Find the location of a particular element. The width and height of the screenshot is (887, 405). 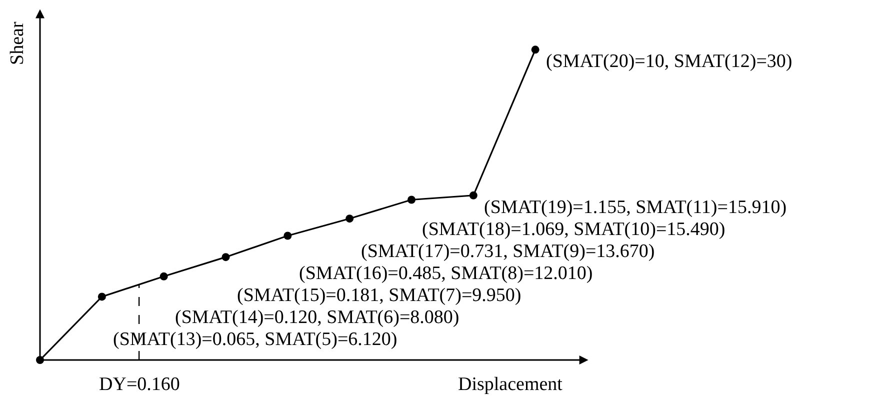

data-label: (SMAT(16)=0.485, SMAT(8)=12.010) is located at coordinates (446, 273).